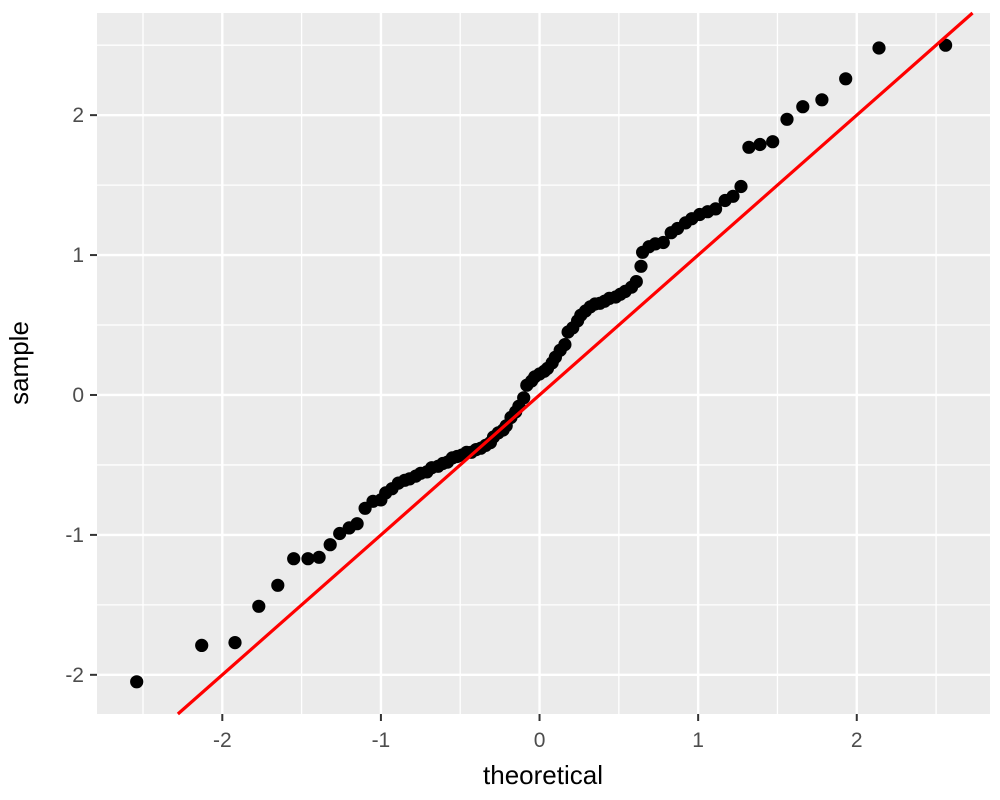 The width and height of the screenshot is (1000, 800). I want to click on y-tick-label: -1, so click(74, 535).